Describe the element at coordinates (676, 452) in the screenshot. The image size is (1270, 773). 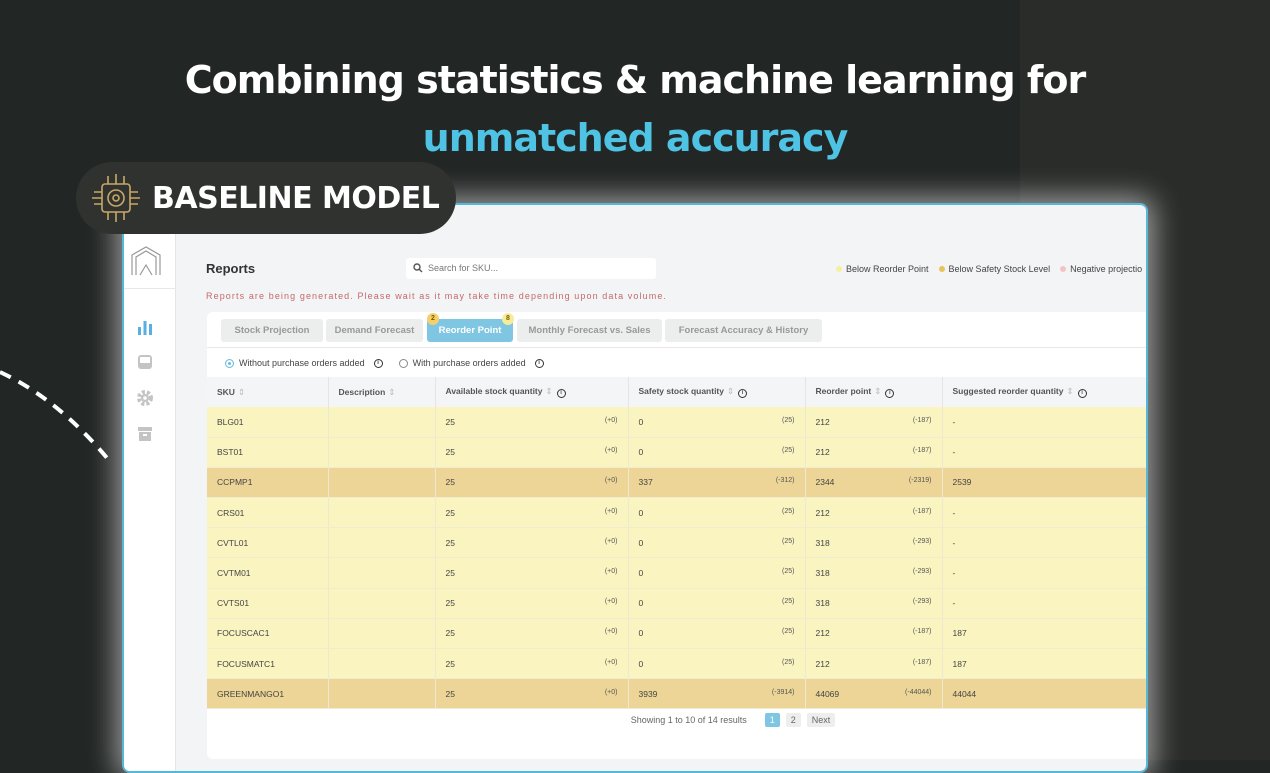
I see `table-row: BST01 25 (+0) 0 (25) 212 (-187) -` at that location.